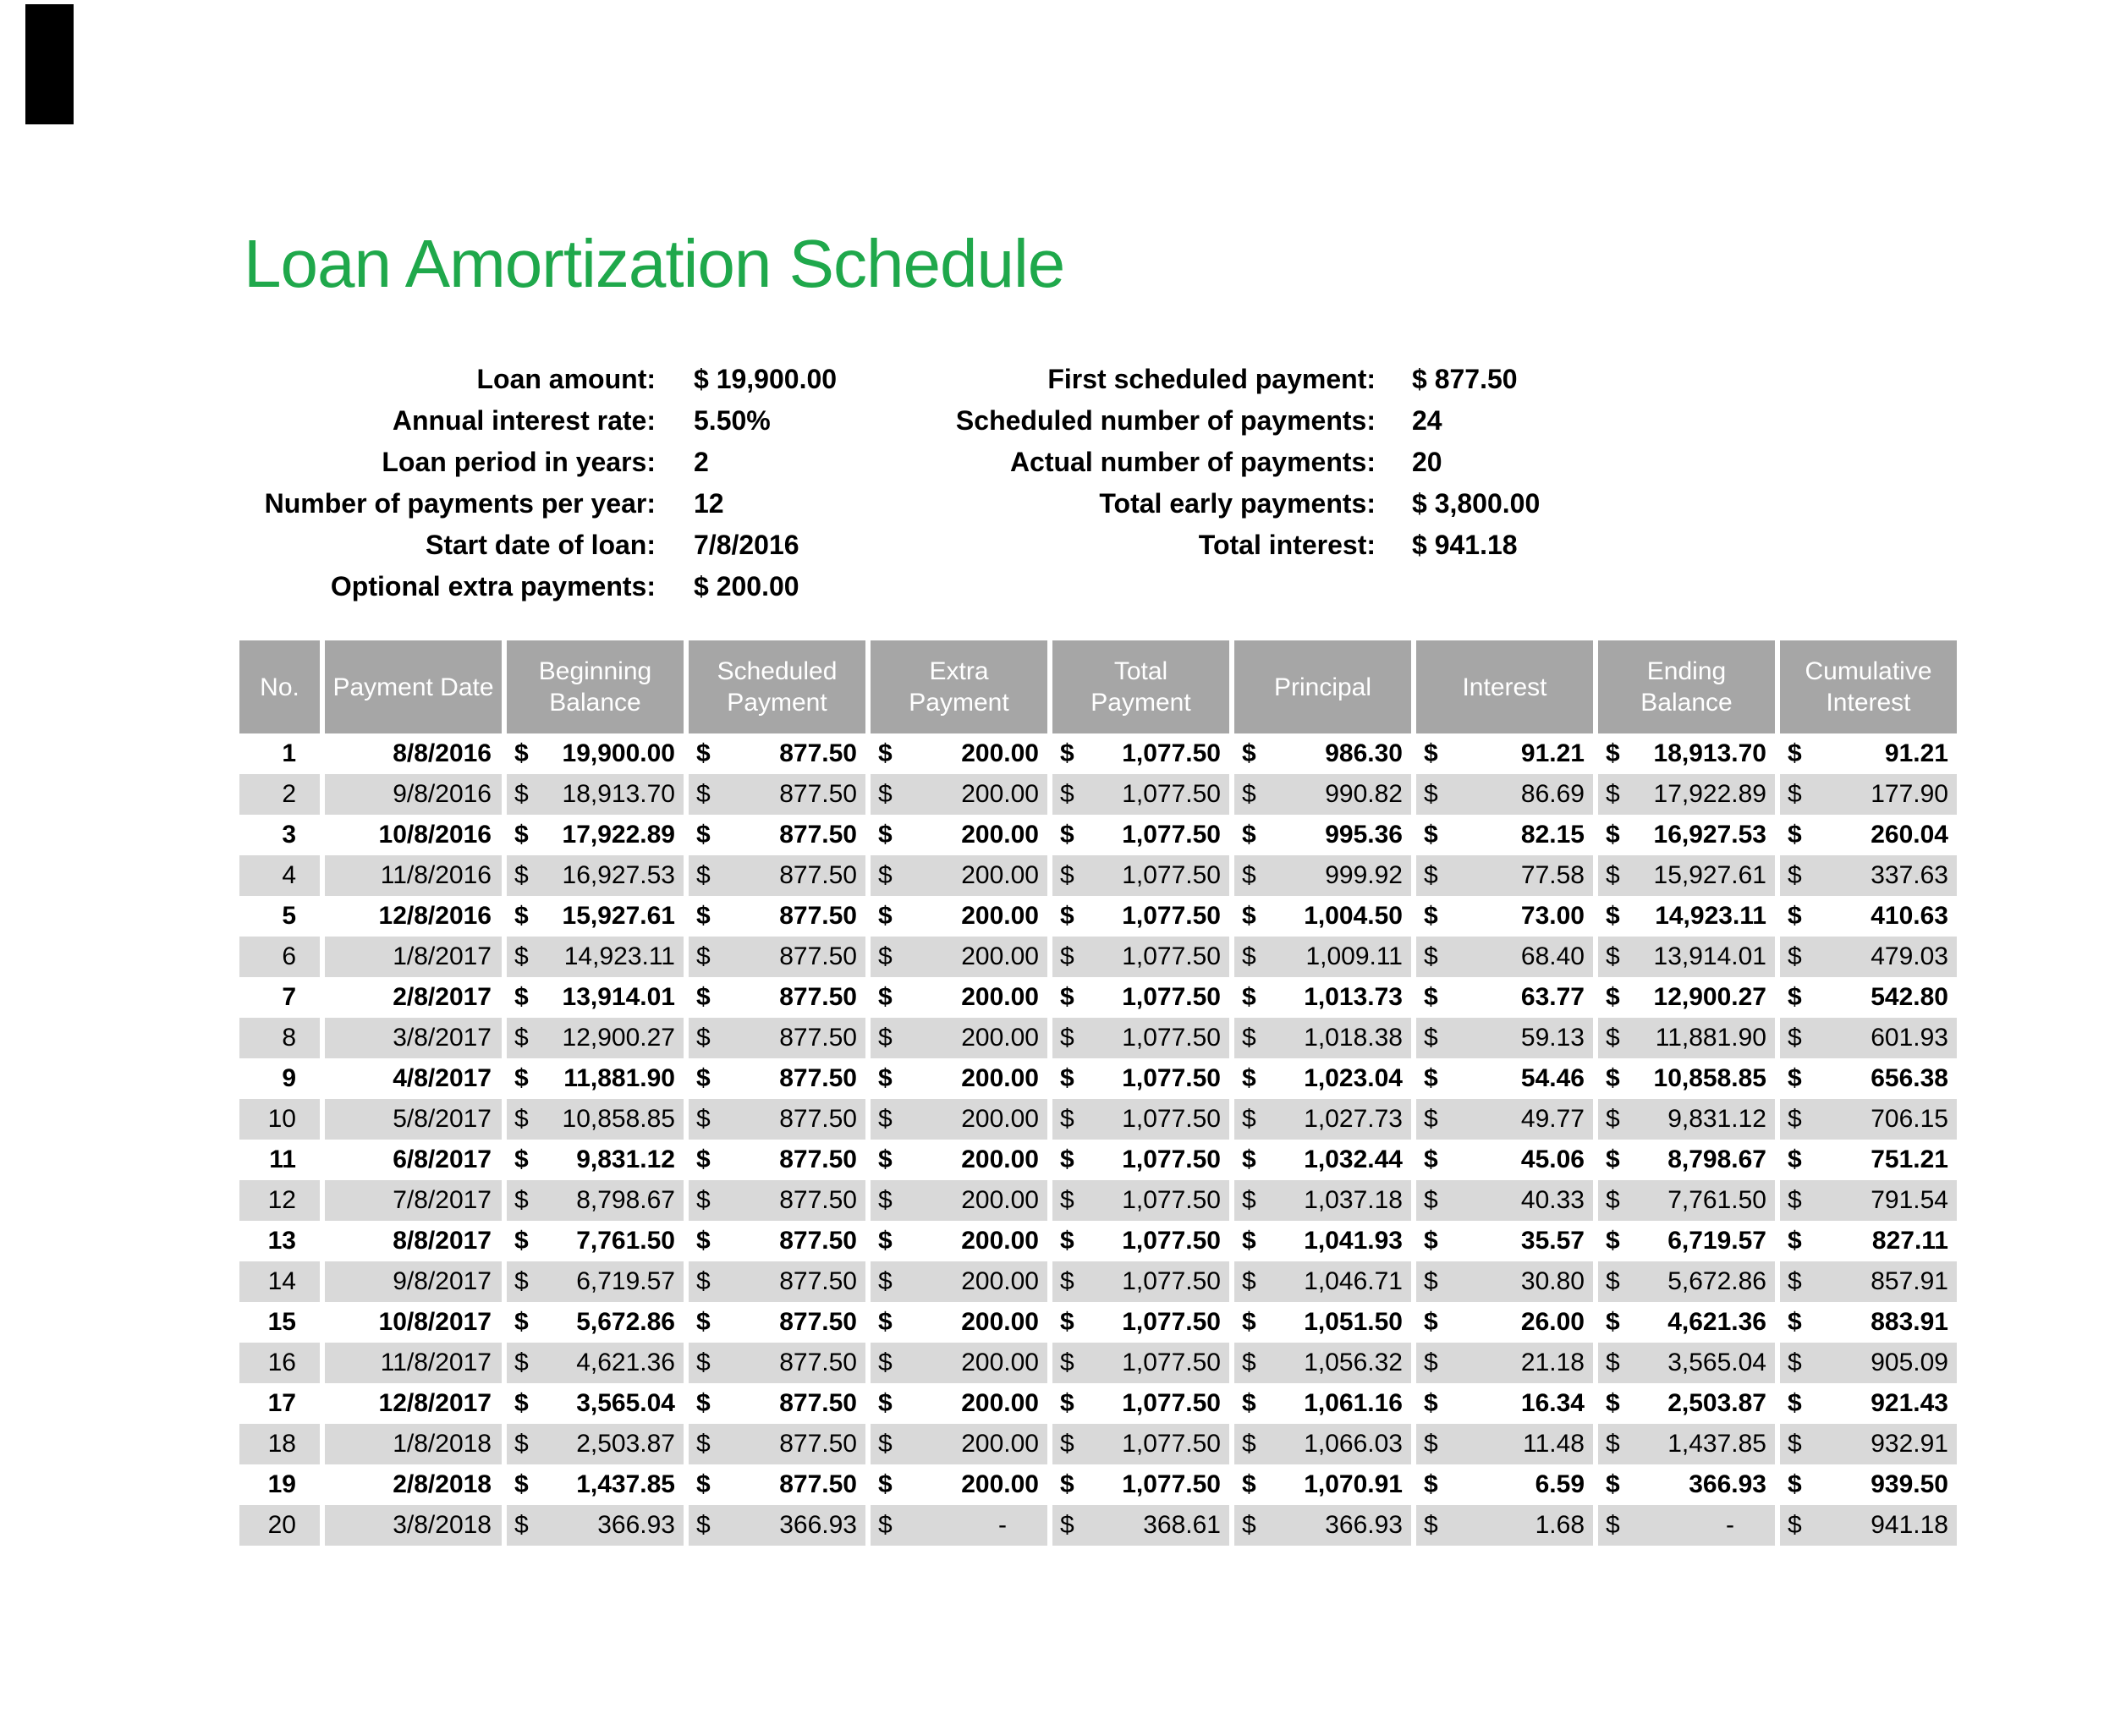 This screenshot has width=2115, height=1736. I want to click on amount: 11.48, so click(1554, 1444).